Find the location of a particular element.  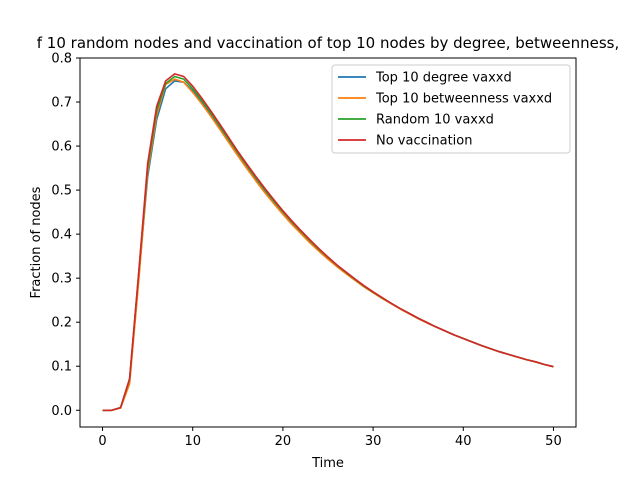

y-tick-label: 0.7 is located at coordinates (61, 103).